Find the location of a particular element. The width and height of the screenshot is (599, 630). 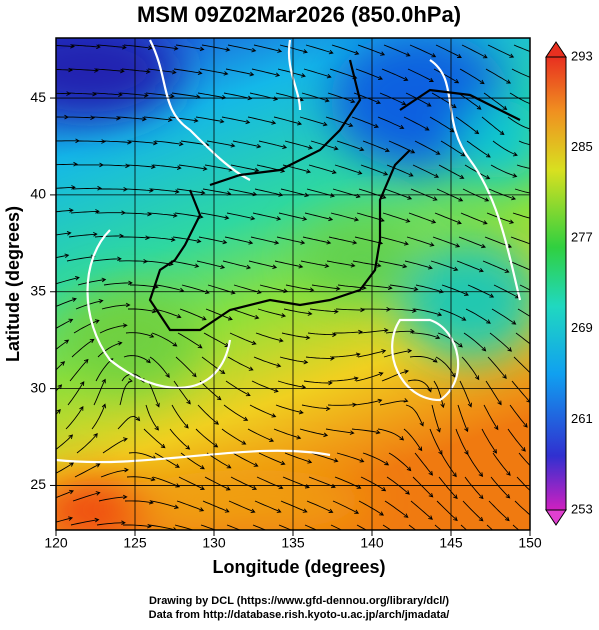

x-axis-label: Longitude (degrees) is located at coordinates (298, 567).